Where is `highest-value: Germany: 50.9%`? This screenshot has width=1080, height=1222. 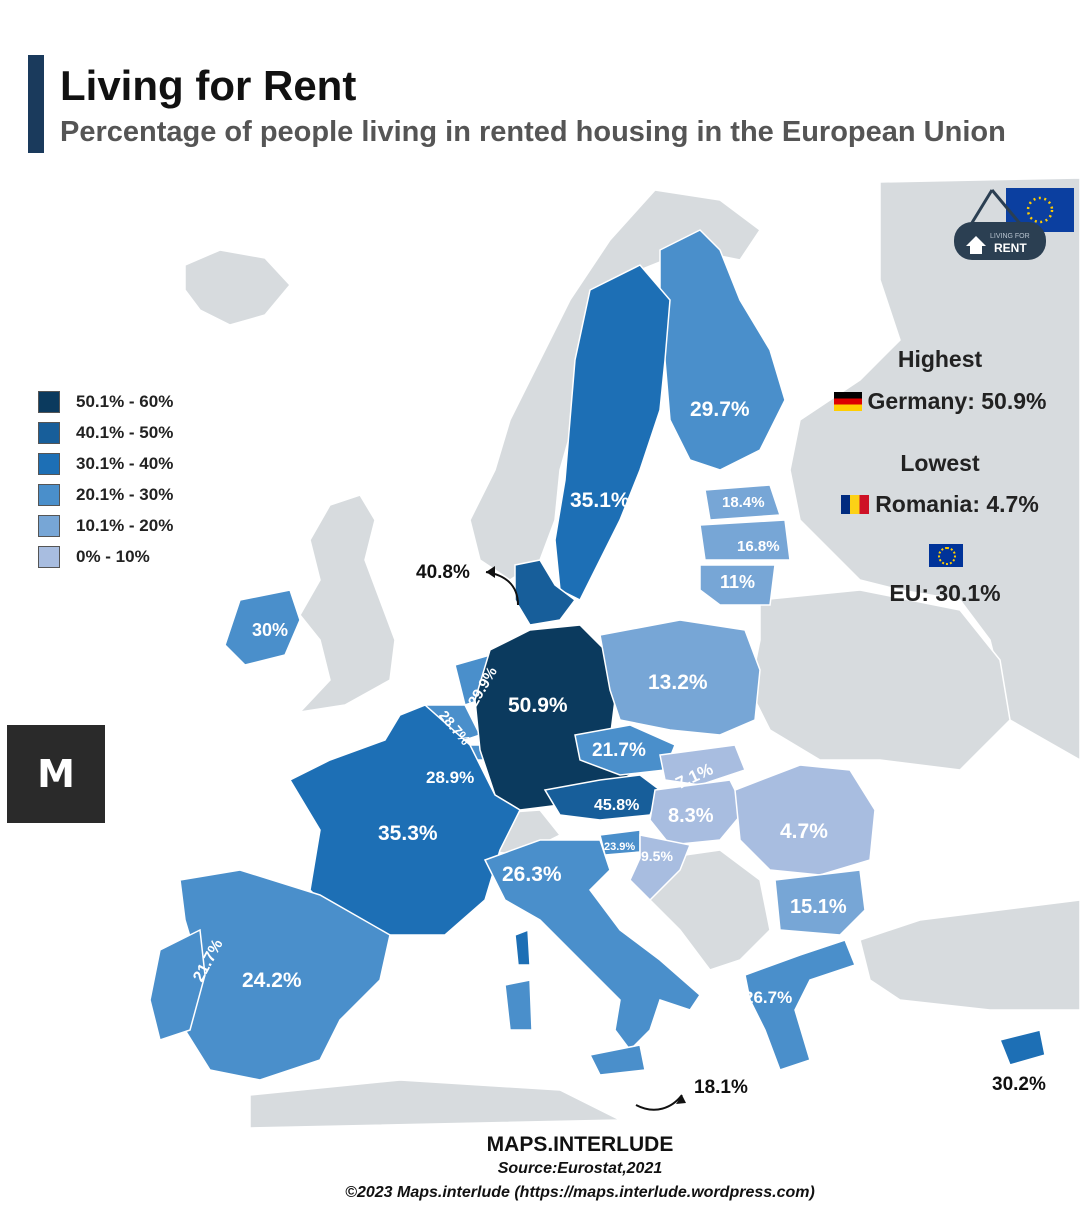
highest-value: Germany: 50.9% is located at coordinates (957, 401).